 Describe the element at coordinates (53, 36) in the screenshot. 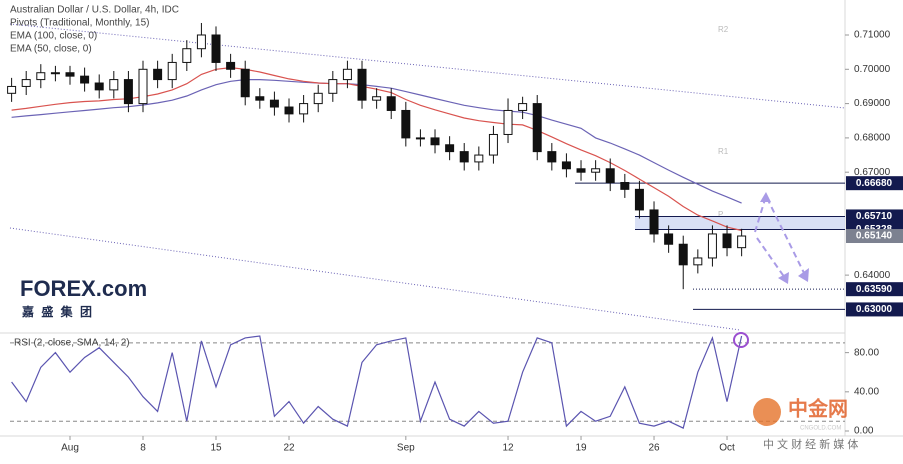

I see `legend-entry: EMA (100, close, 0)` at that location.